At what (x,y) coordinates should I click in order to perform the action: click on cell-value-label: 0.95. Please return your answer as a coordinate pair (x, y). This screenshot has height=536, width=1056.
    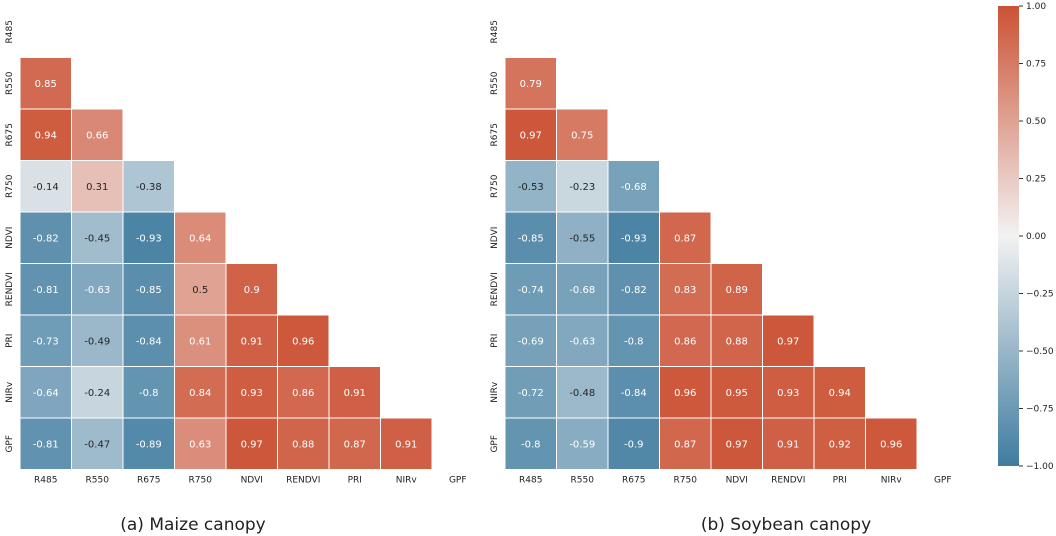
    Looking at the image, I should click on (737, 393).